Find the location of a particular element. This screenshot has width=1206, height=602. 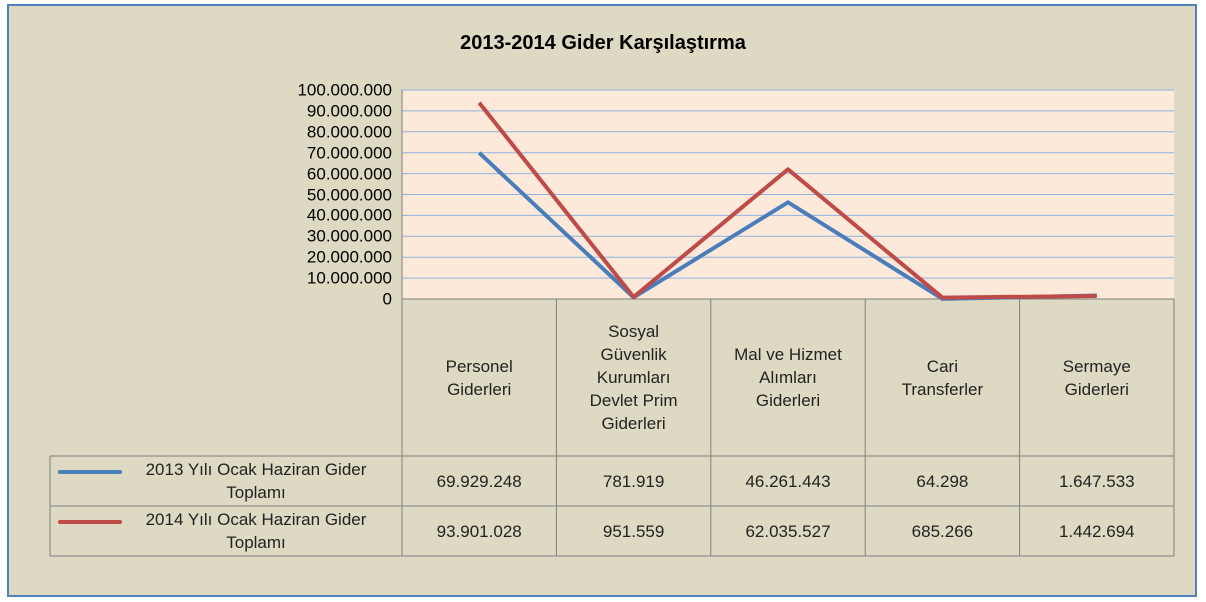

category-label: Sermaye Giderleri is located at coordinates (1096, 377).